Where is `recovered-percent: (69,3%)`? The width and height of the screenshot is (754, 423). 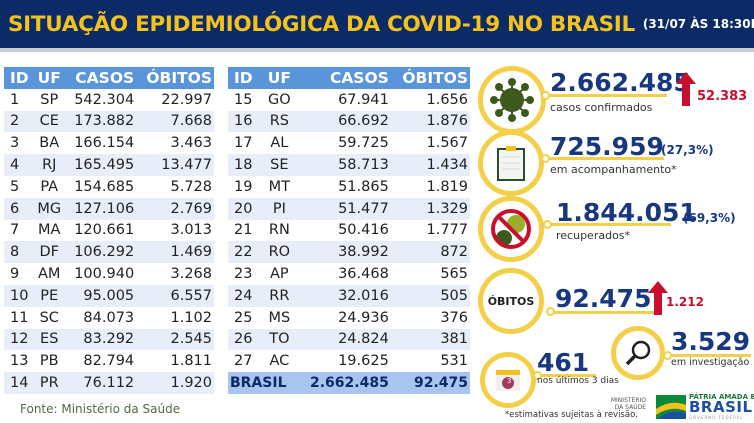
recovered-percent: (69,3%) is located at coordinates (709, 218).